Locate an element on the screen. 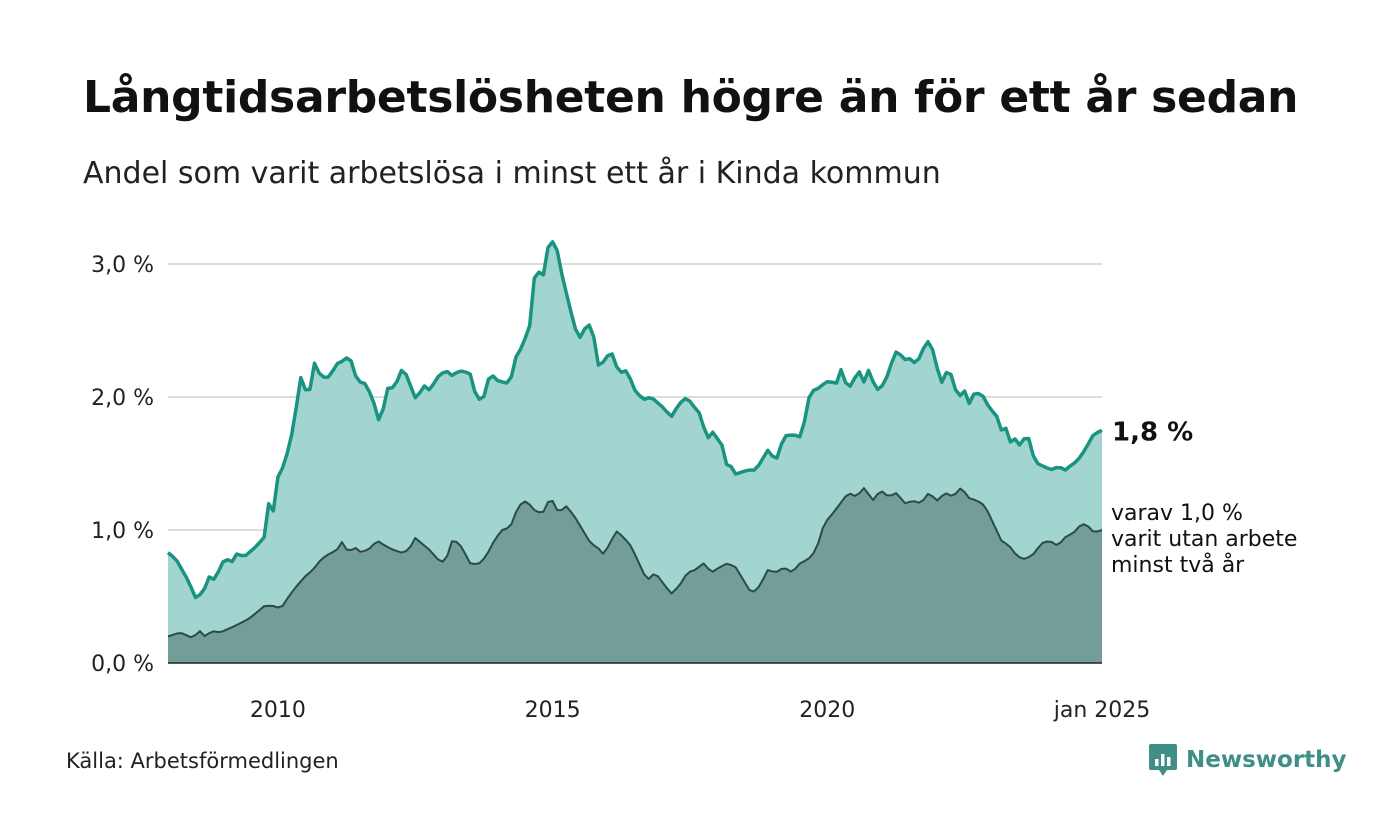 Image resolution: width=1400 pixels, height=840 pixels. source-note: Källa: Arbetsförmedlingen is located at coordinates (202, 761).